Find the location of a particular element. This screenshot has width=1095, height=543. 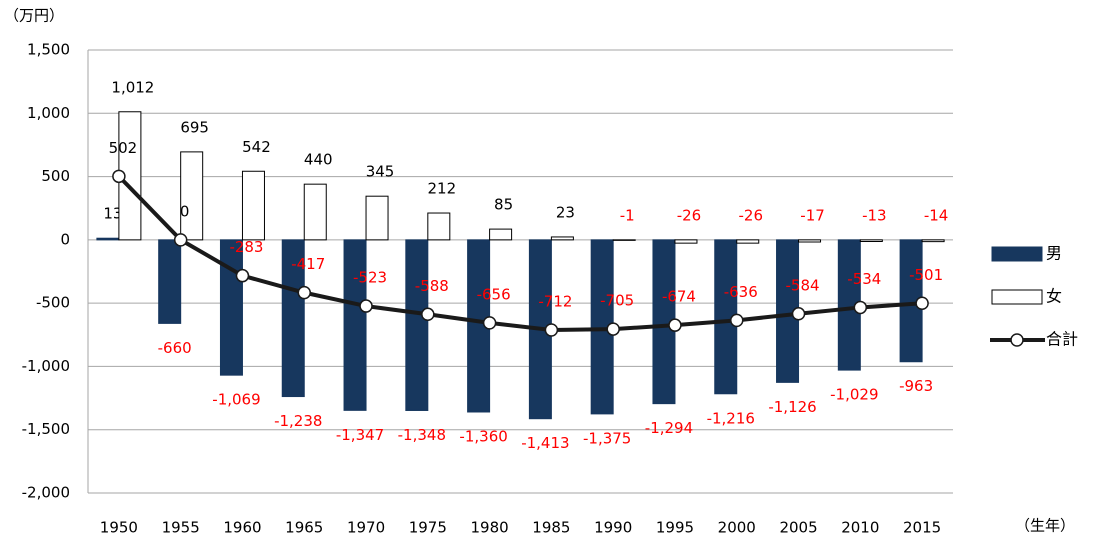

data-label: -1,413 is located at coordinates (545, 443).